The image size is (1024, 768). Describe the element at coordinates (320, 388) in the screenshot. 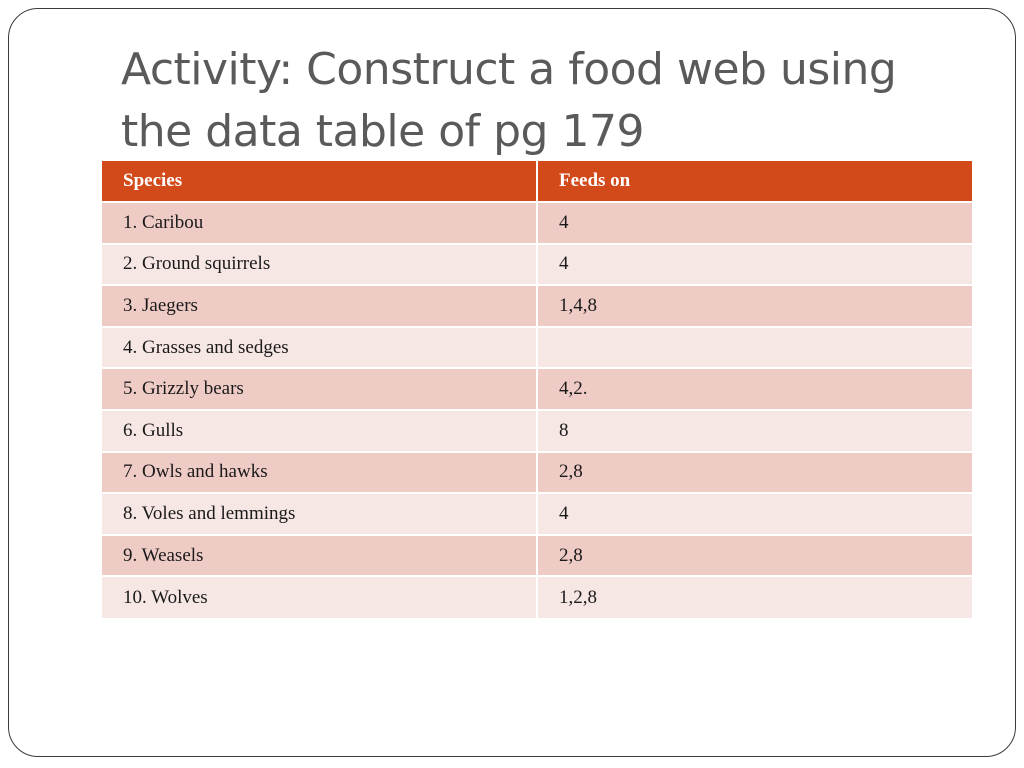

I see `species-cell: 5. Grizzly bears` at that location.